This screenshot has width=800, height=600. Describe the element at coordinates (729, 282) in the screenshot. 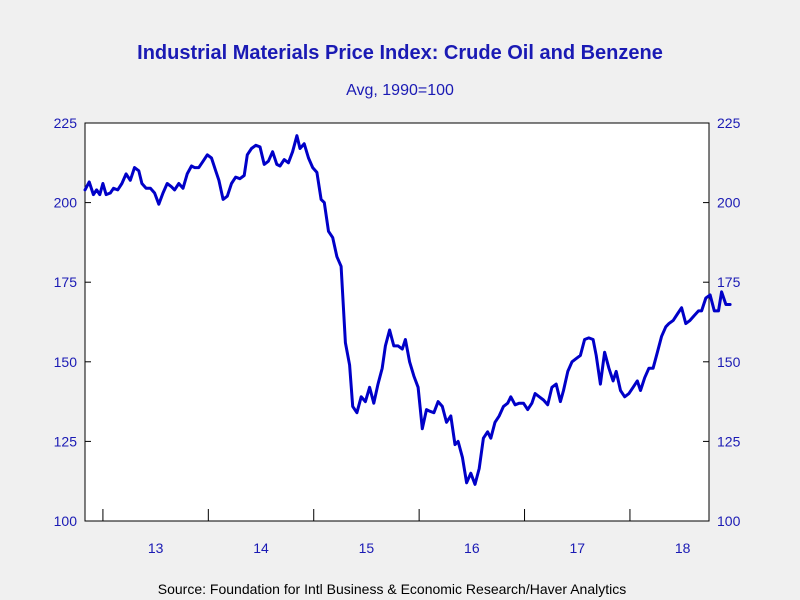

I see `y-tick-label-right: 175` at that location.